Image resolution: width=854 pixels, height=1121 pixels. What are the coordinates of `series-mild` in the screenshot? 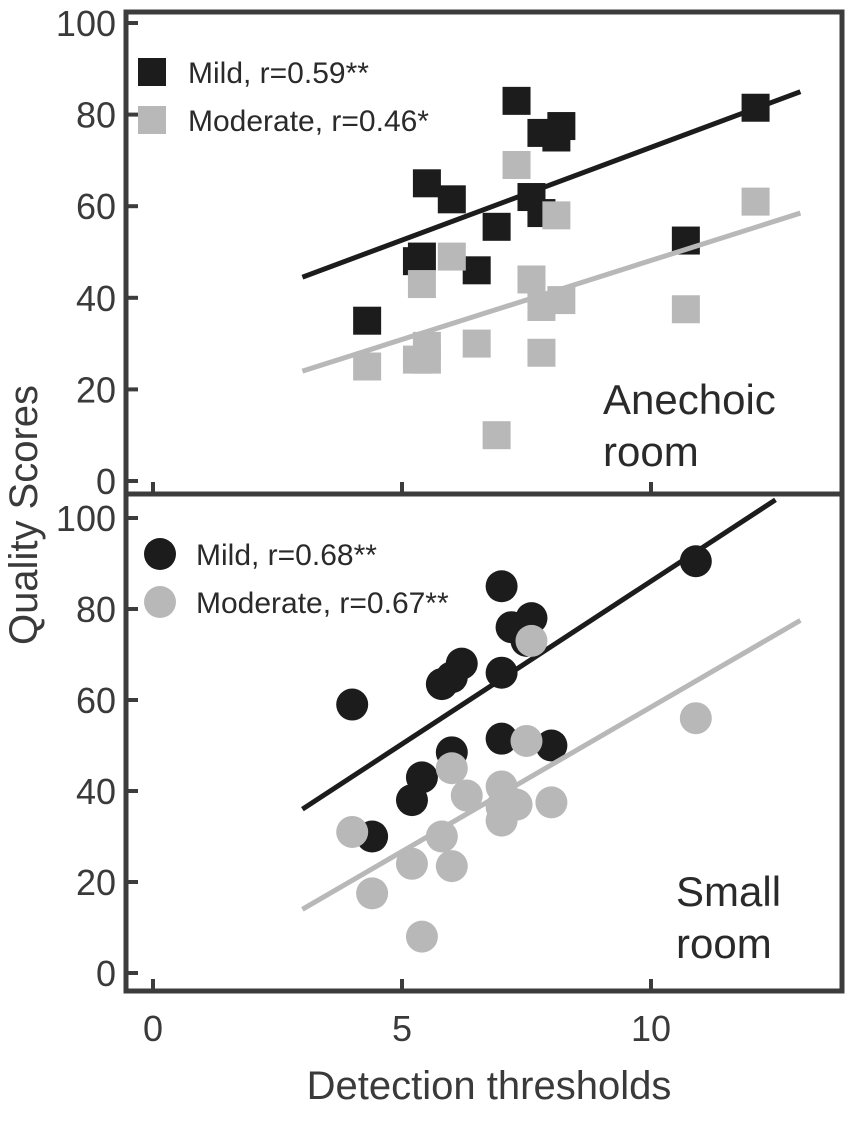 It's located at (551, 210).